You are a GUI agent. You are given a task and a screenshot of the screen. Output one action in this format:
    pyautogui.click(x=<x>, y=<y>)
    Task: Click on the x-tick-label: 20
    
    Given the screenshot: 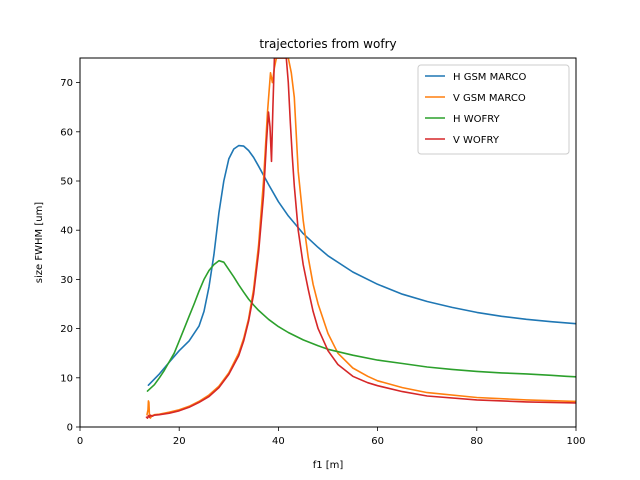 What is the action you would take?
    pyautogui.click(x=179, y=441)
    